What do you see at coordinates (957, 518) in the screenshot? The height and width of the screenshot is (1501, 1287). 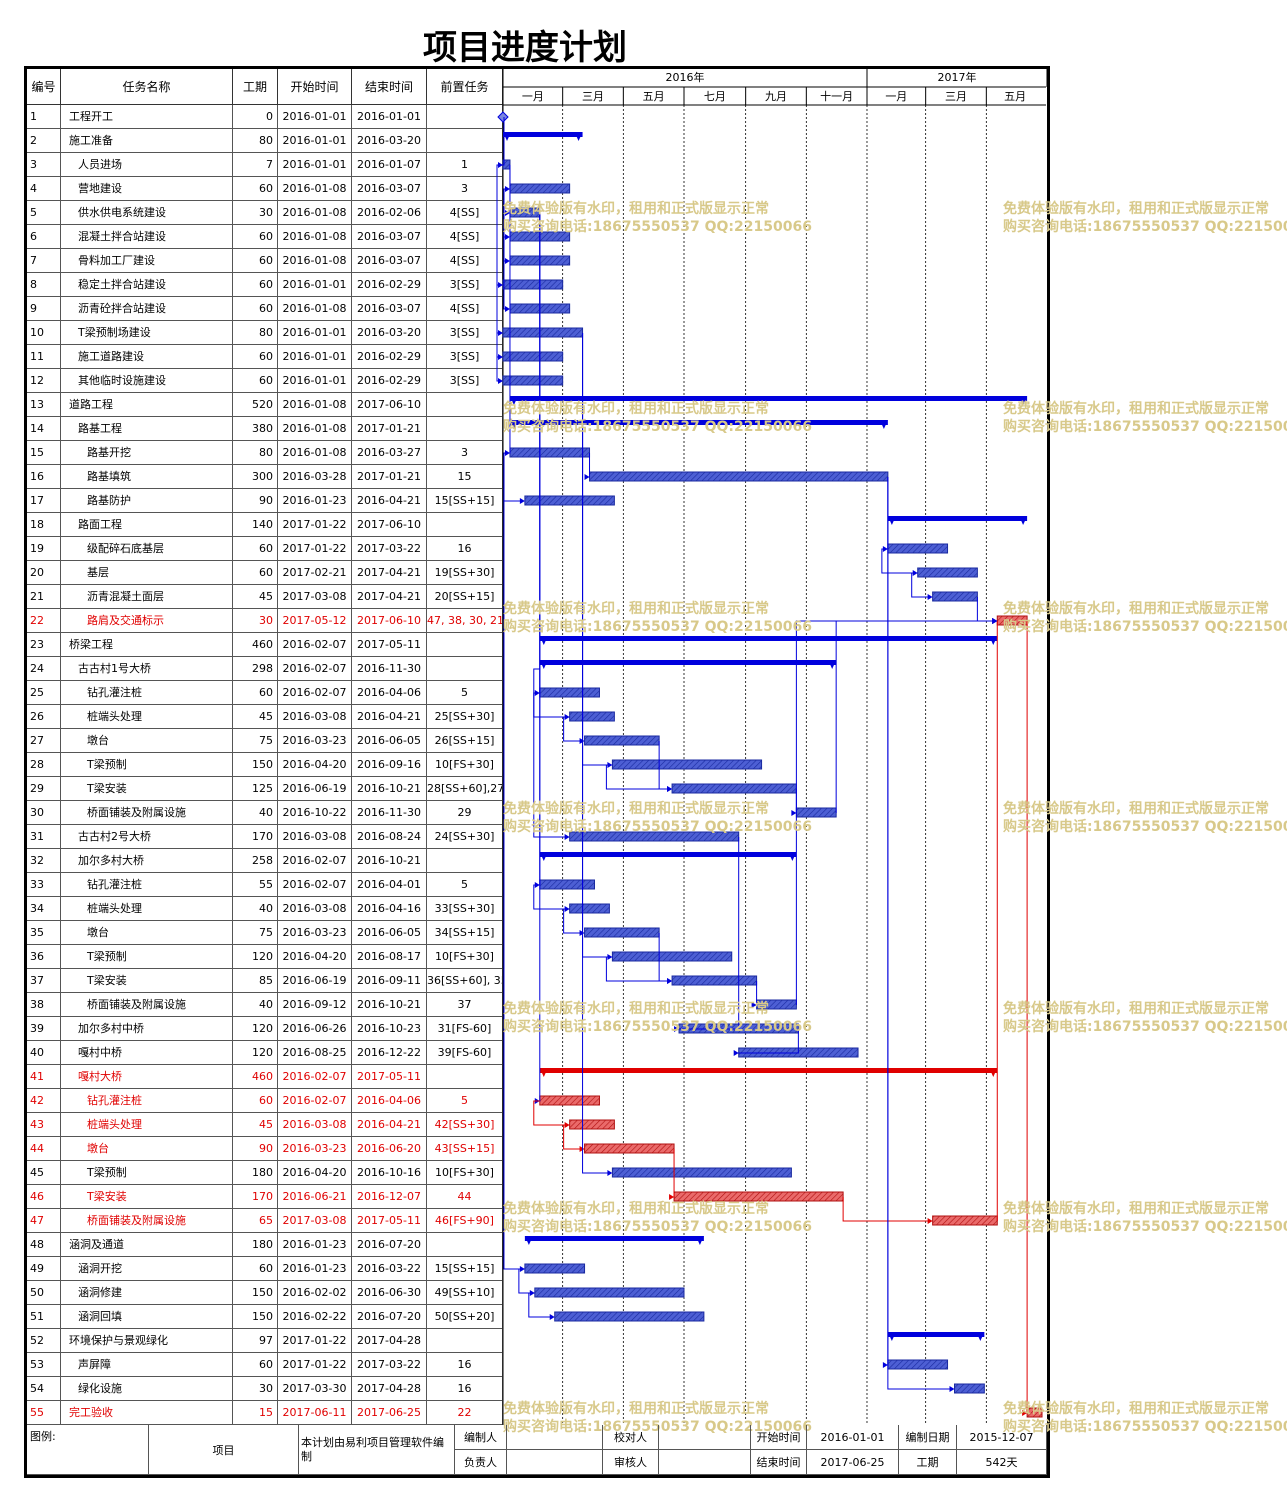 I see `summary-bar` at bounding box center [957, 518].